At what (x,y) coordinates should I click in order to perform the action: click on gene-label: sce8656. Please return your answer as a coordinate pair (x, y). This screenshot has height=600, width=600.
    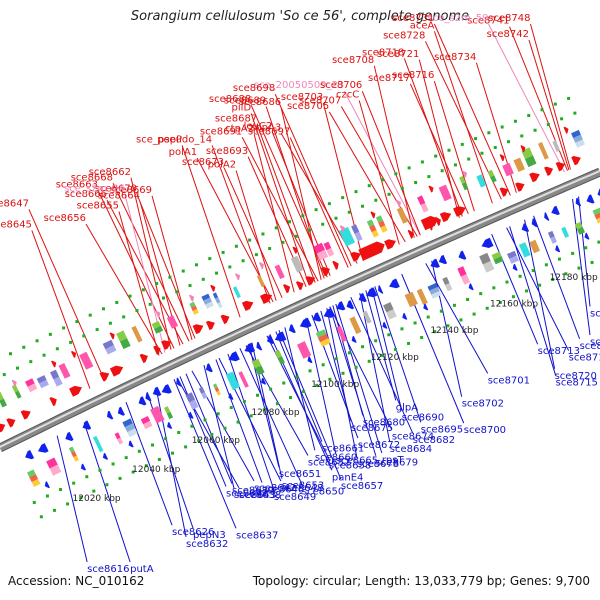
    Looking at the image, I should click on (65, 218).